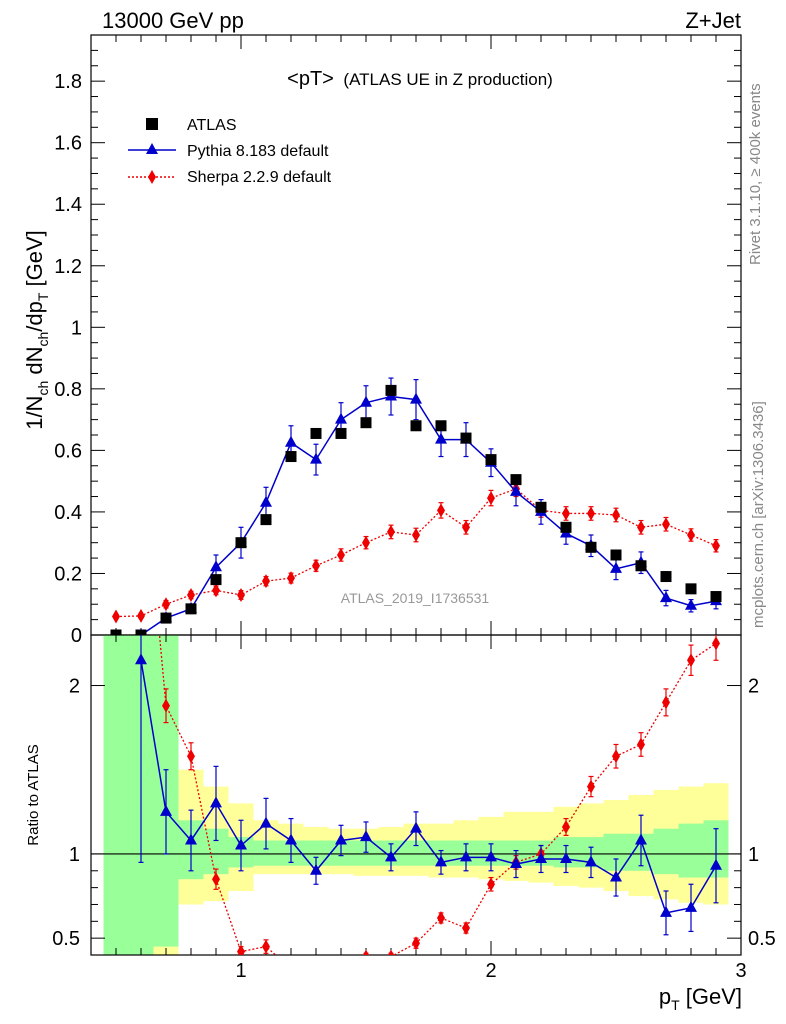  I want to click on ratio-y-tick-label: 0.5, so click(66, 939).